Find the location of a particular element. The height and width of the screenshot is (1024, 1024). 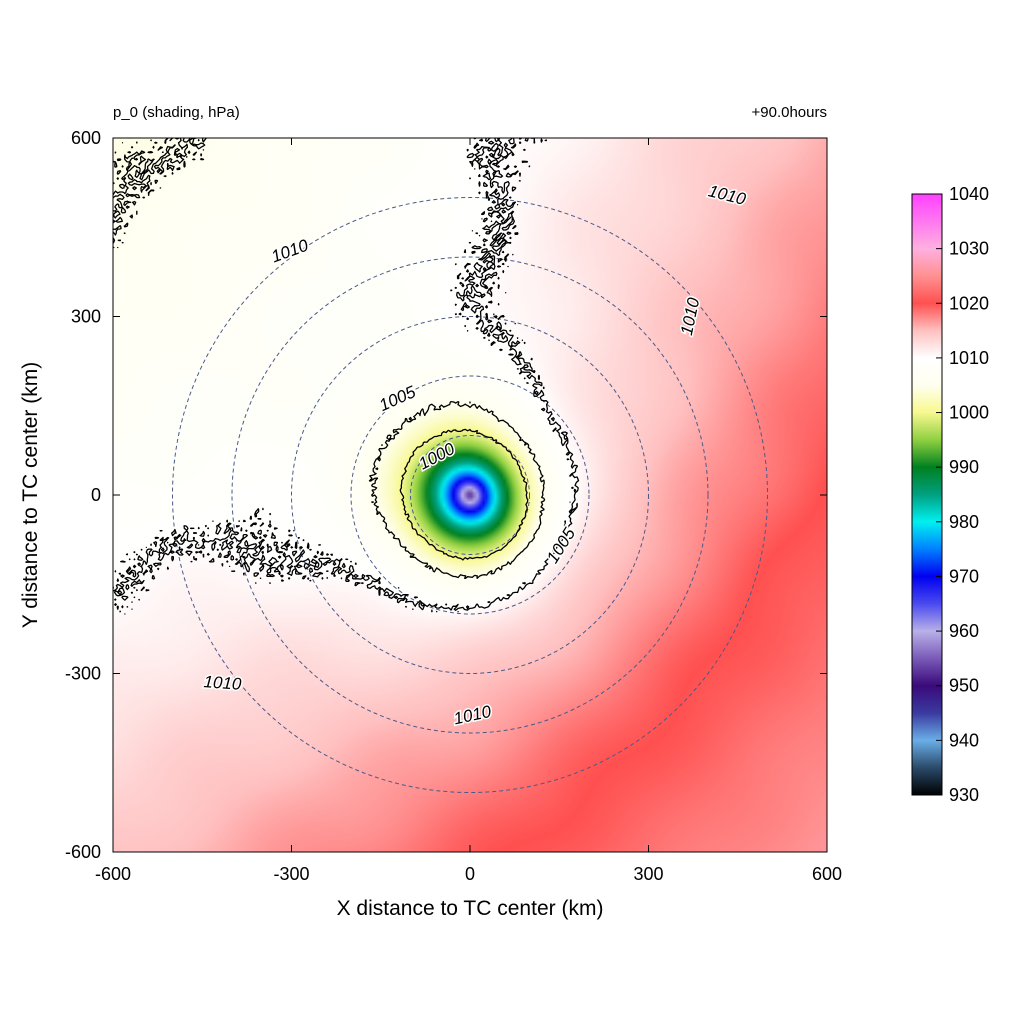

y-tick-label: 0 is located at coordinates (96, 495).